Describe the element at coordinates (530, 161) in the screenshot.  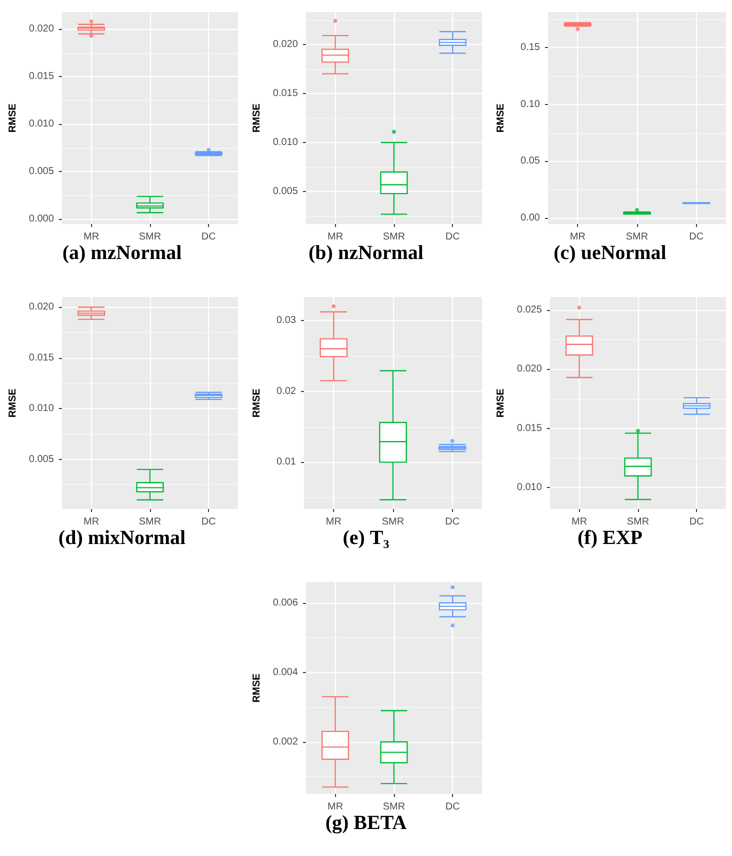
I see `y-tick-label: 0.05` at that location.